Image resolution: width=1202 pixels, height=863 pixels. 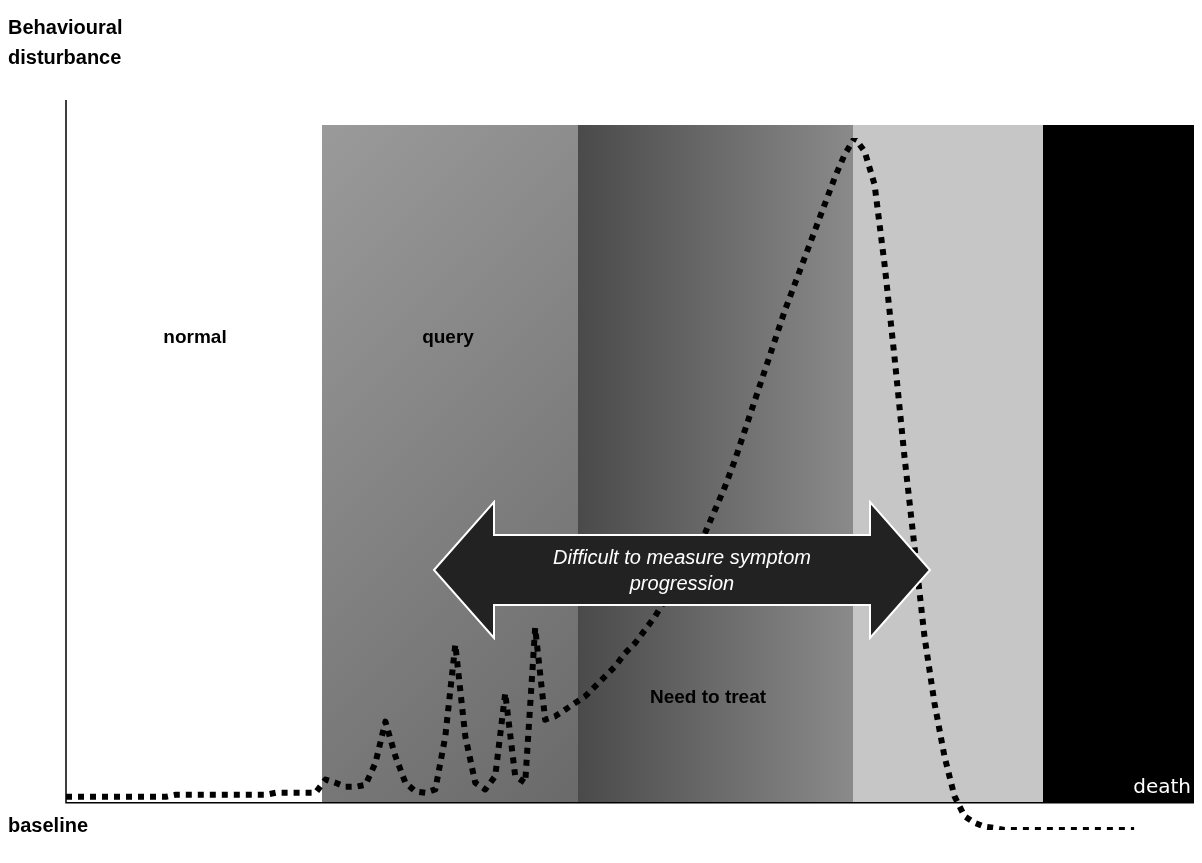 I want to click on annotation: death, so click(x=1162, y=786).